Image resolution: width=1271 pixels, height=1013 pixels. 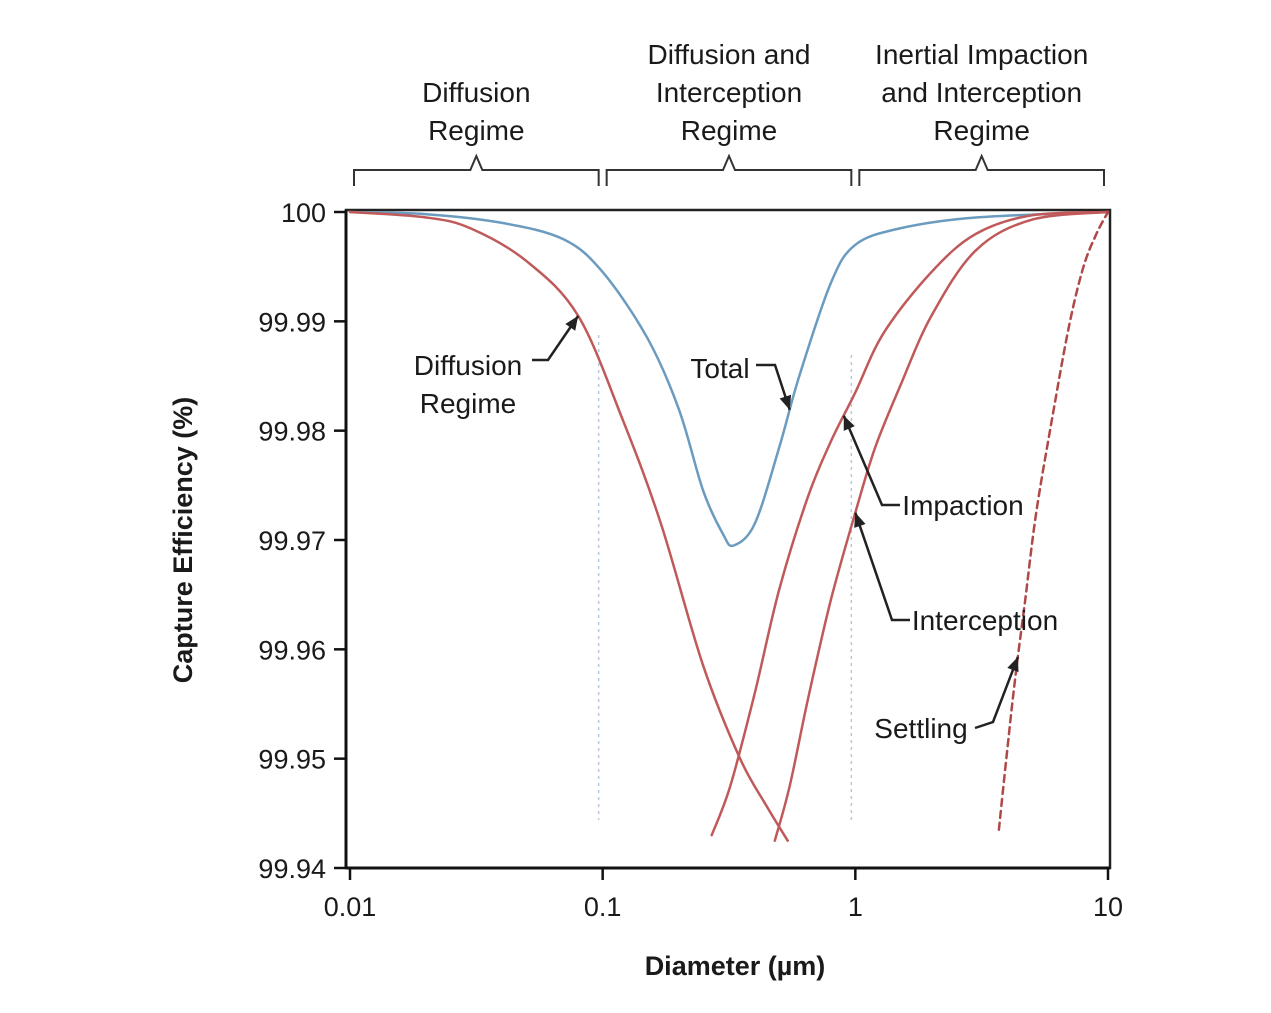 I want to click on x-tick-label-10: 10, so click(x=1108, y=907).